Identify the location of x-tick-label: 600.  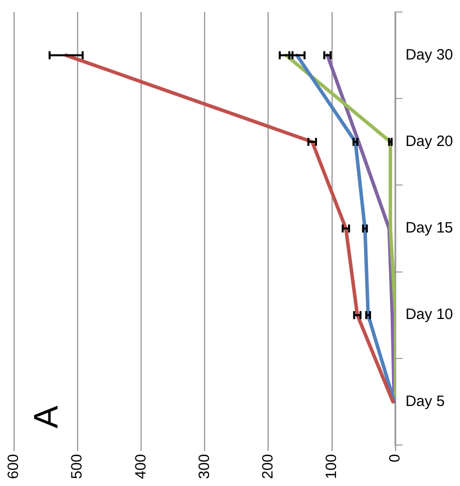
(13, 467).